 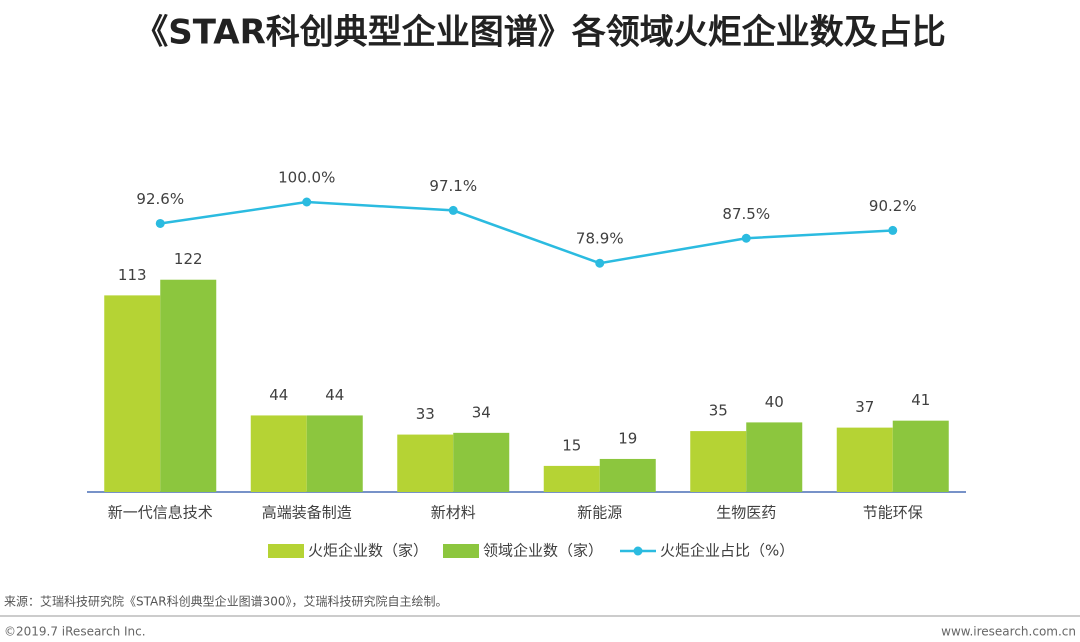 What do you see at coordinates (225, 601) in the screenshot?
I see `source-note: 来源：艾瑞科技研究院《STAR科创典型企业图谱300》，艾瑞科技研究院自主绘制。` at bounding box center [225, 601].